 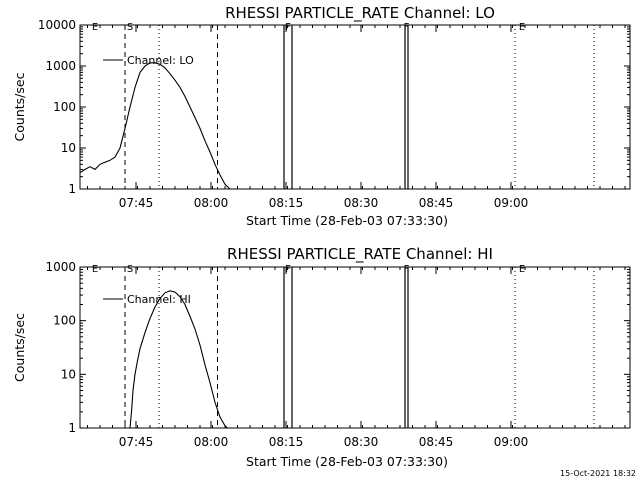 I want to click on legend-label: Channel: LO, so click(x=160, y=60).